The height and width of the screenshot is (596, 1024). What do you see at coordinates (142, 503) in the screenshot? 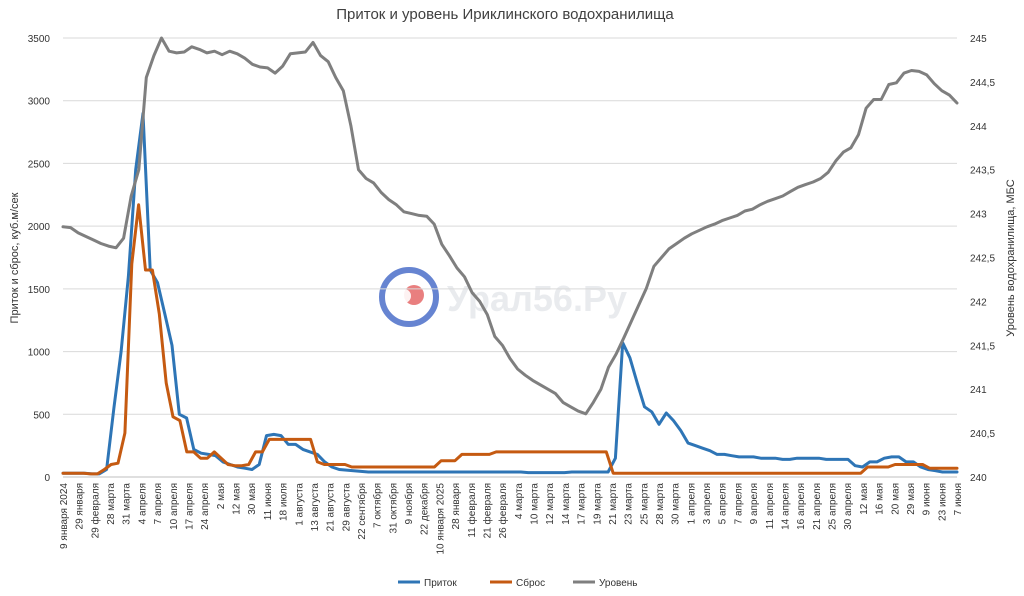
I see `x-tick-label: 4 апреля` at bounding box center [142, 503].